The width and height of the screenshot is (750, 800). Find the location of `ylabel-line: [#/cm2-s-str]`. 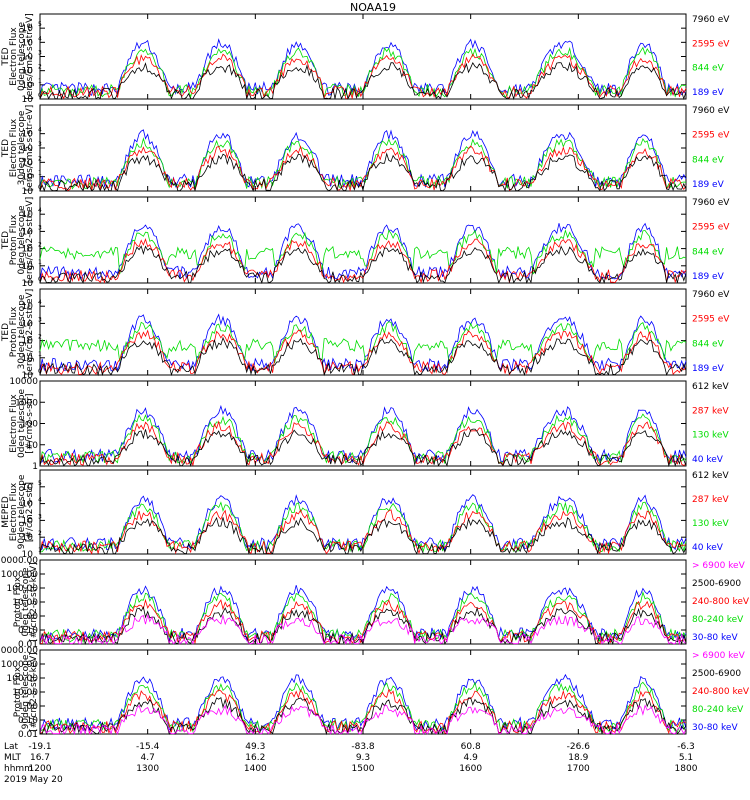

ylabel-line: [#/cm2-s-str] is located at coordinates (30, 423).